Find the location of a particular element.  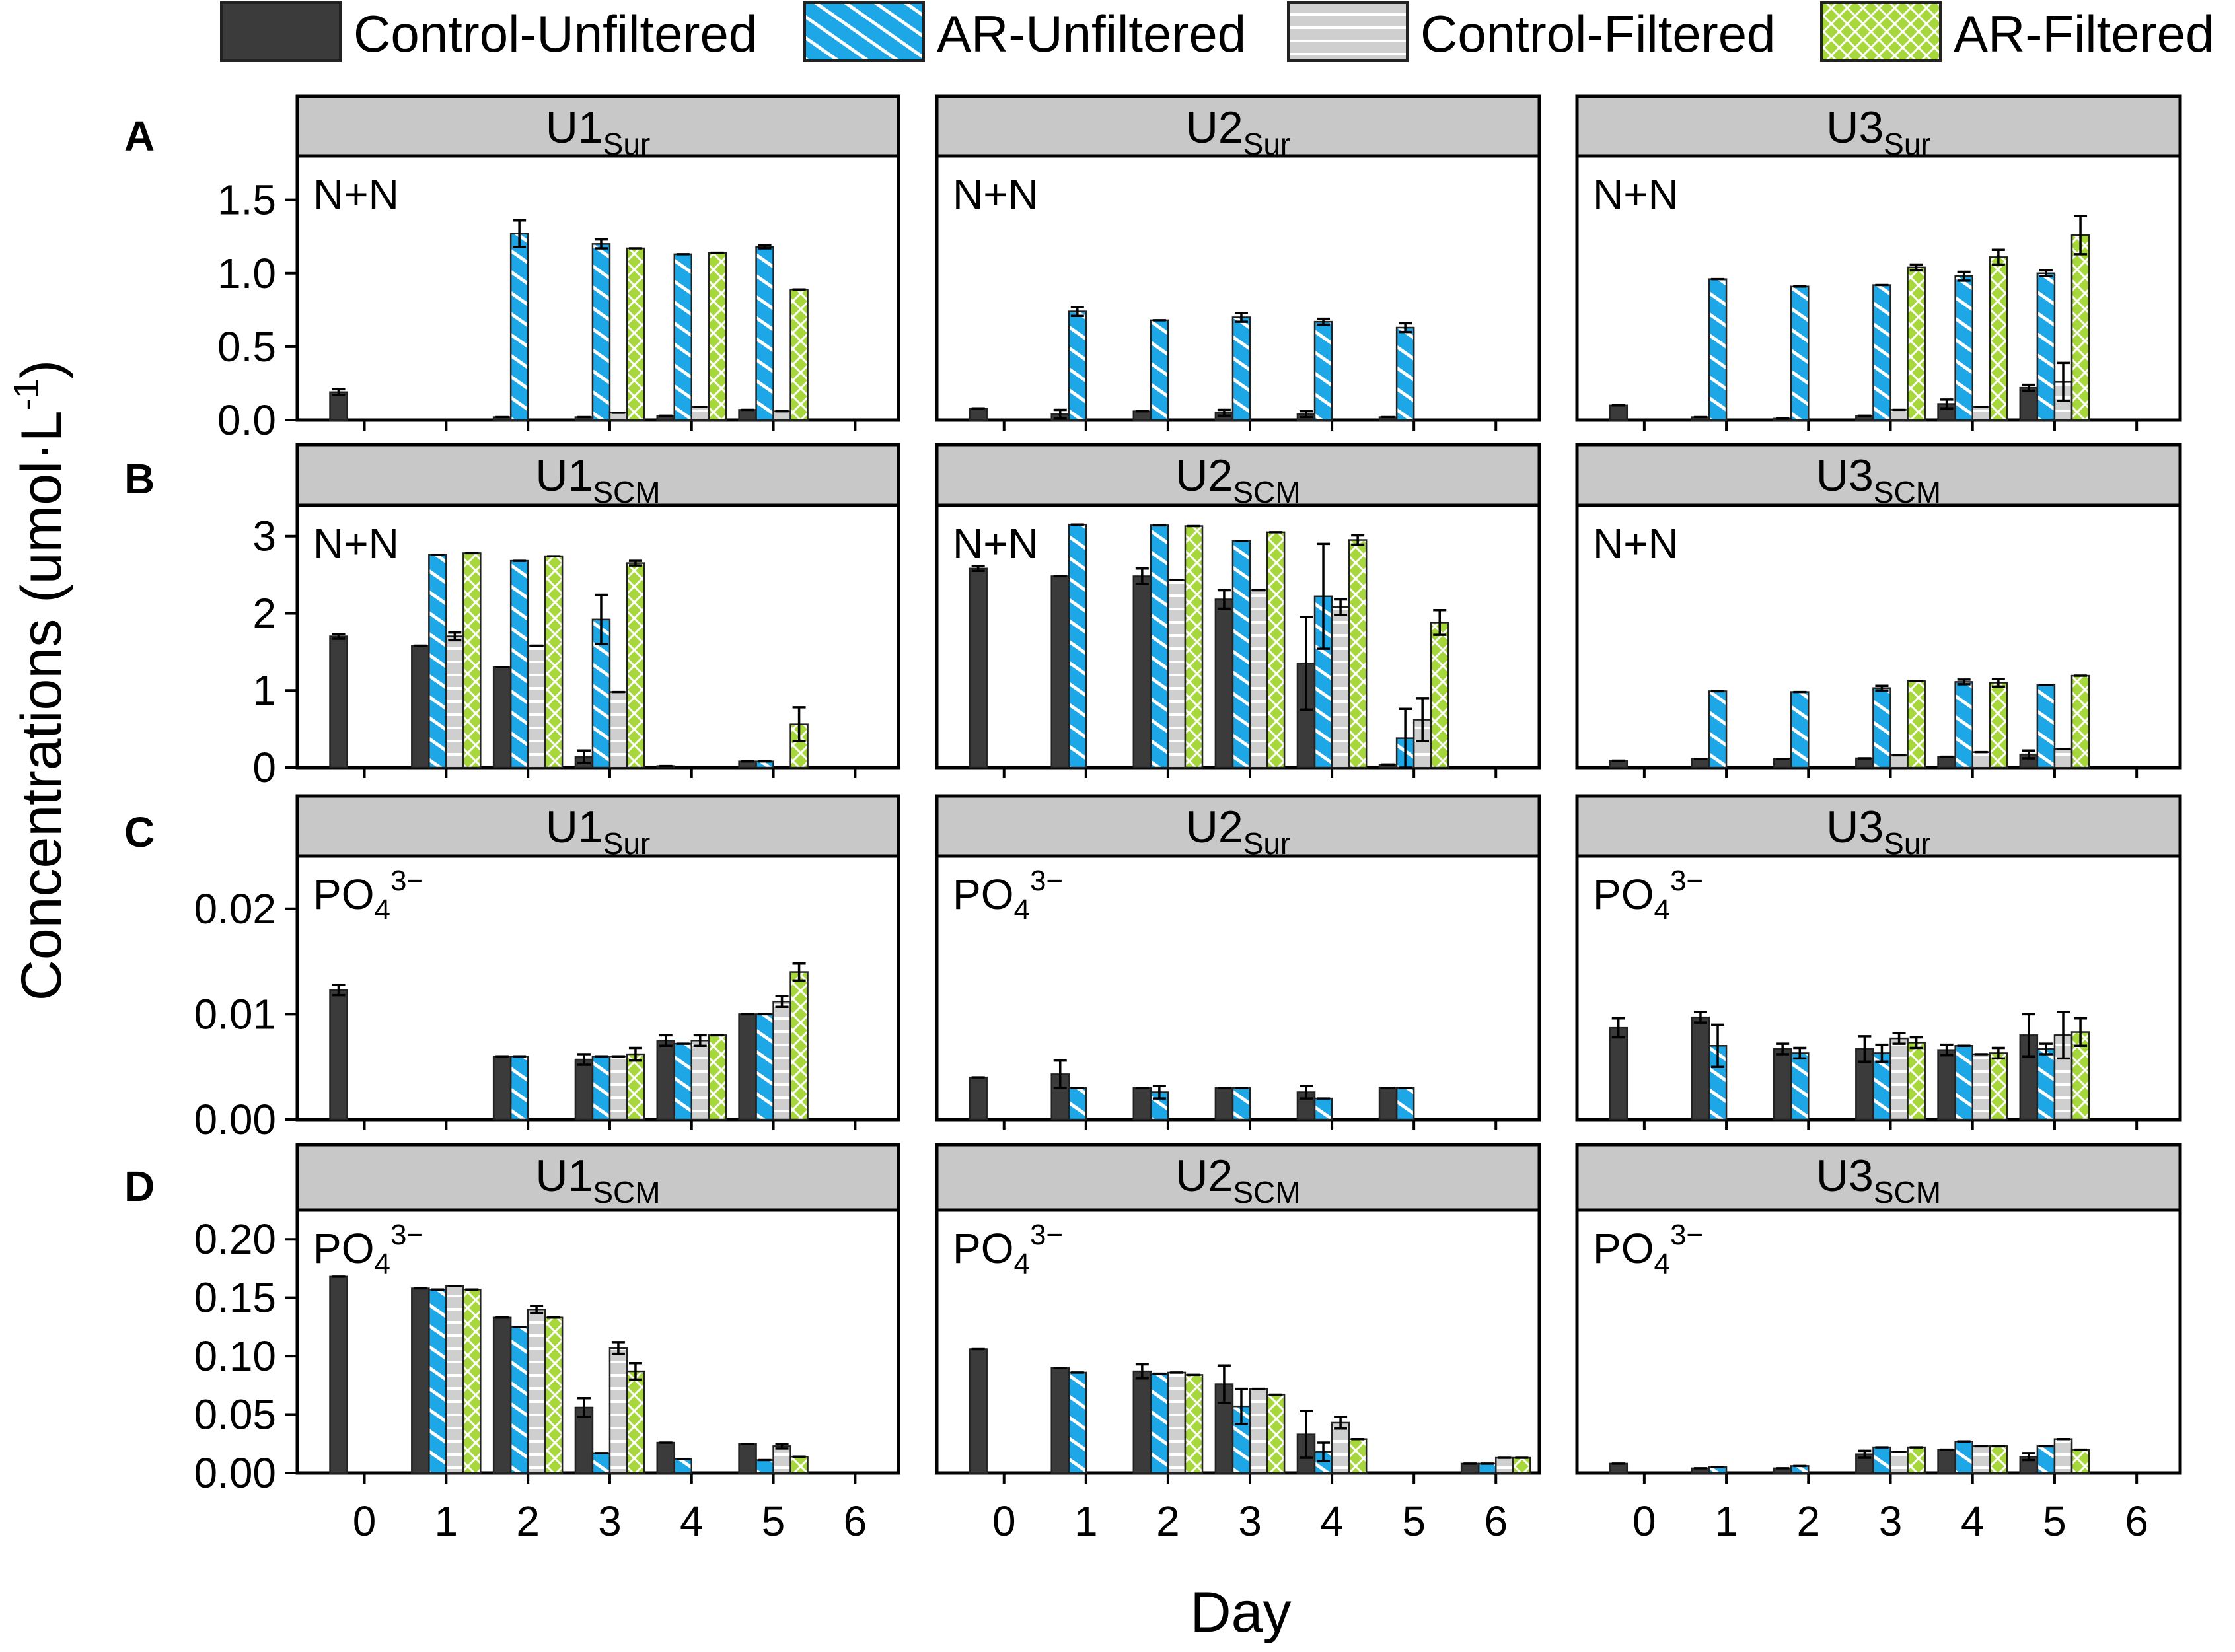

panel-title: U3SCM is located at coordinates (1878, 479).